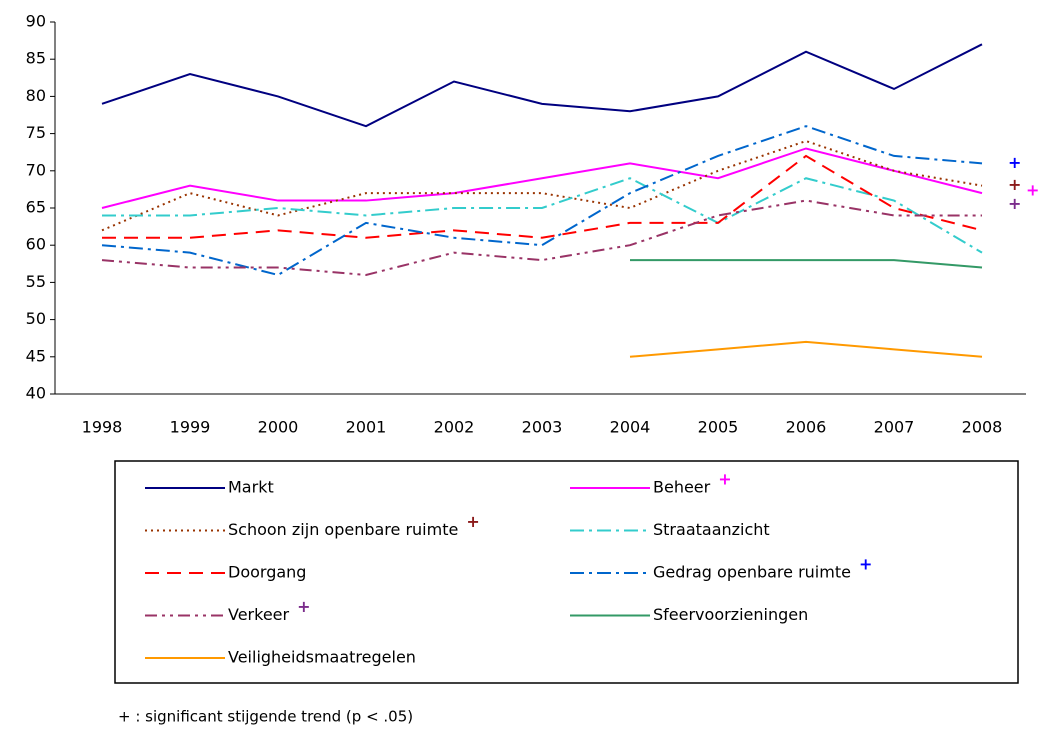 This screenshot has width=1038, height=729. Describe the element at coordinates (251, 487) in the screenshot. I see `legend-label: Markt` at that location.